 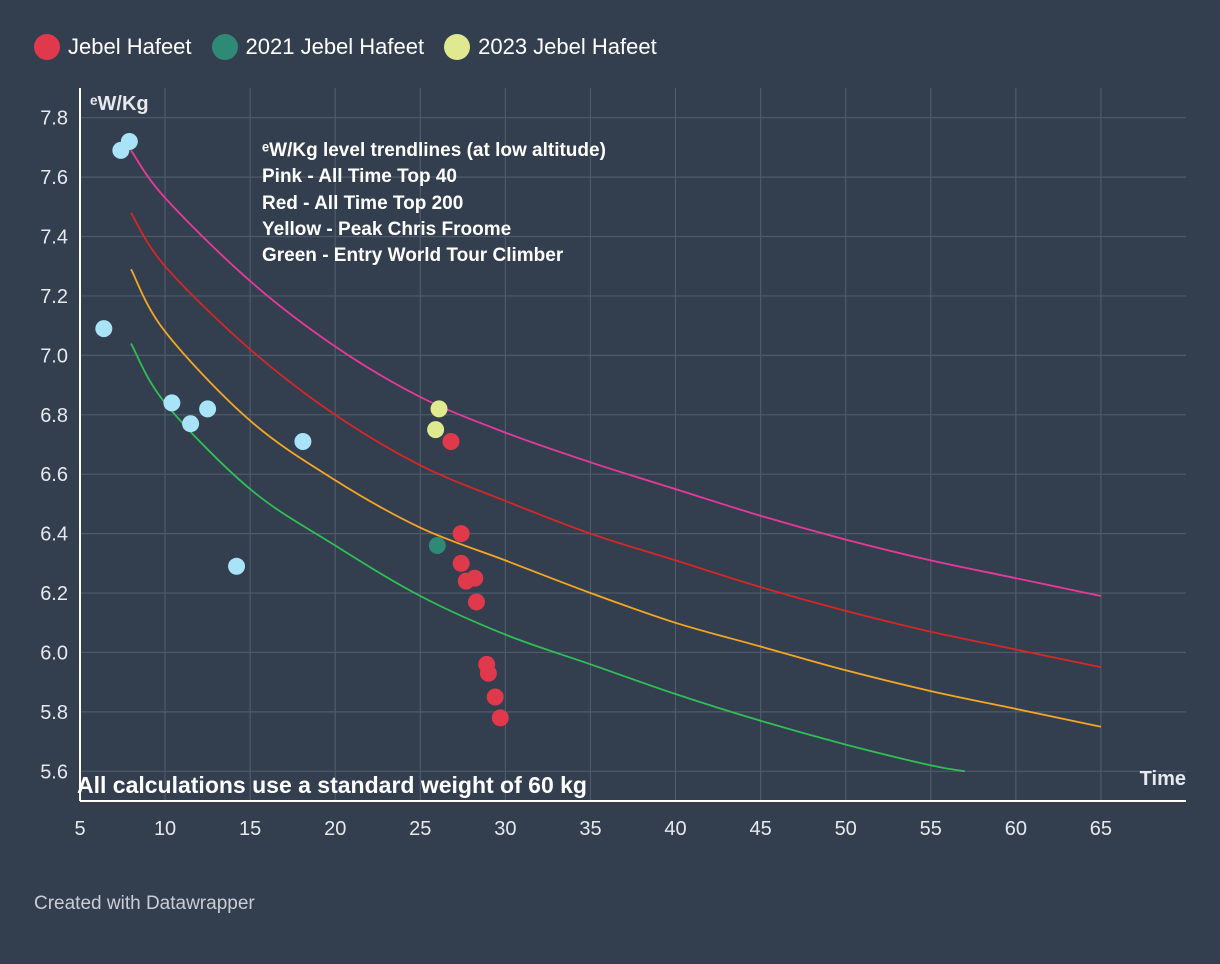 I want to click on y-tick-label: 6.8, so click(x=54, y=416).